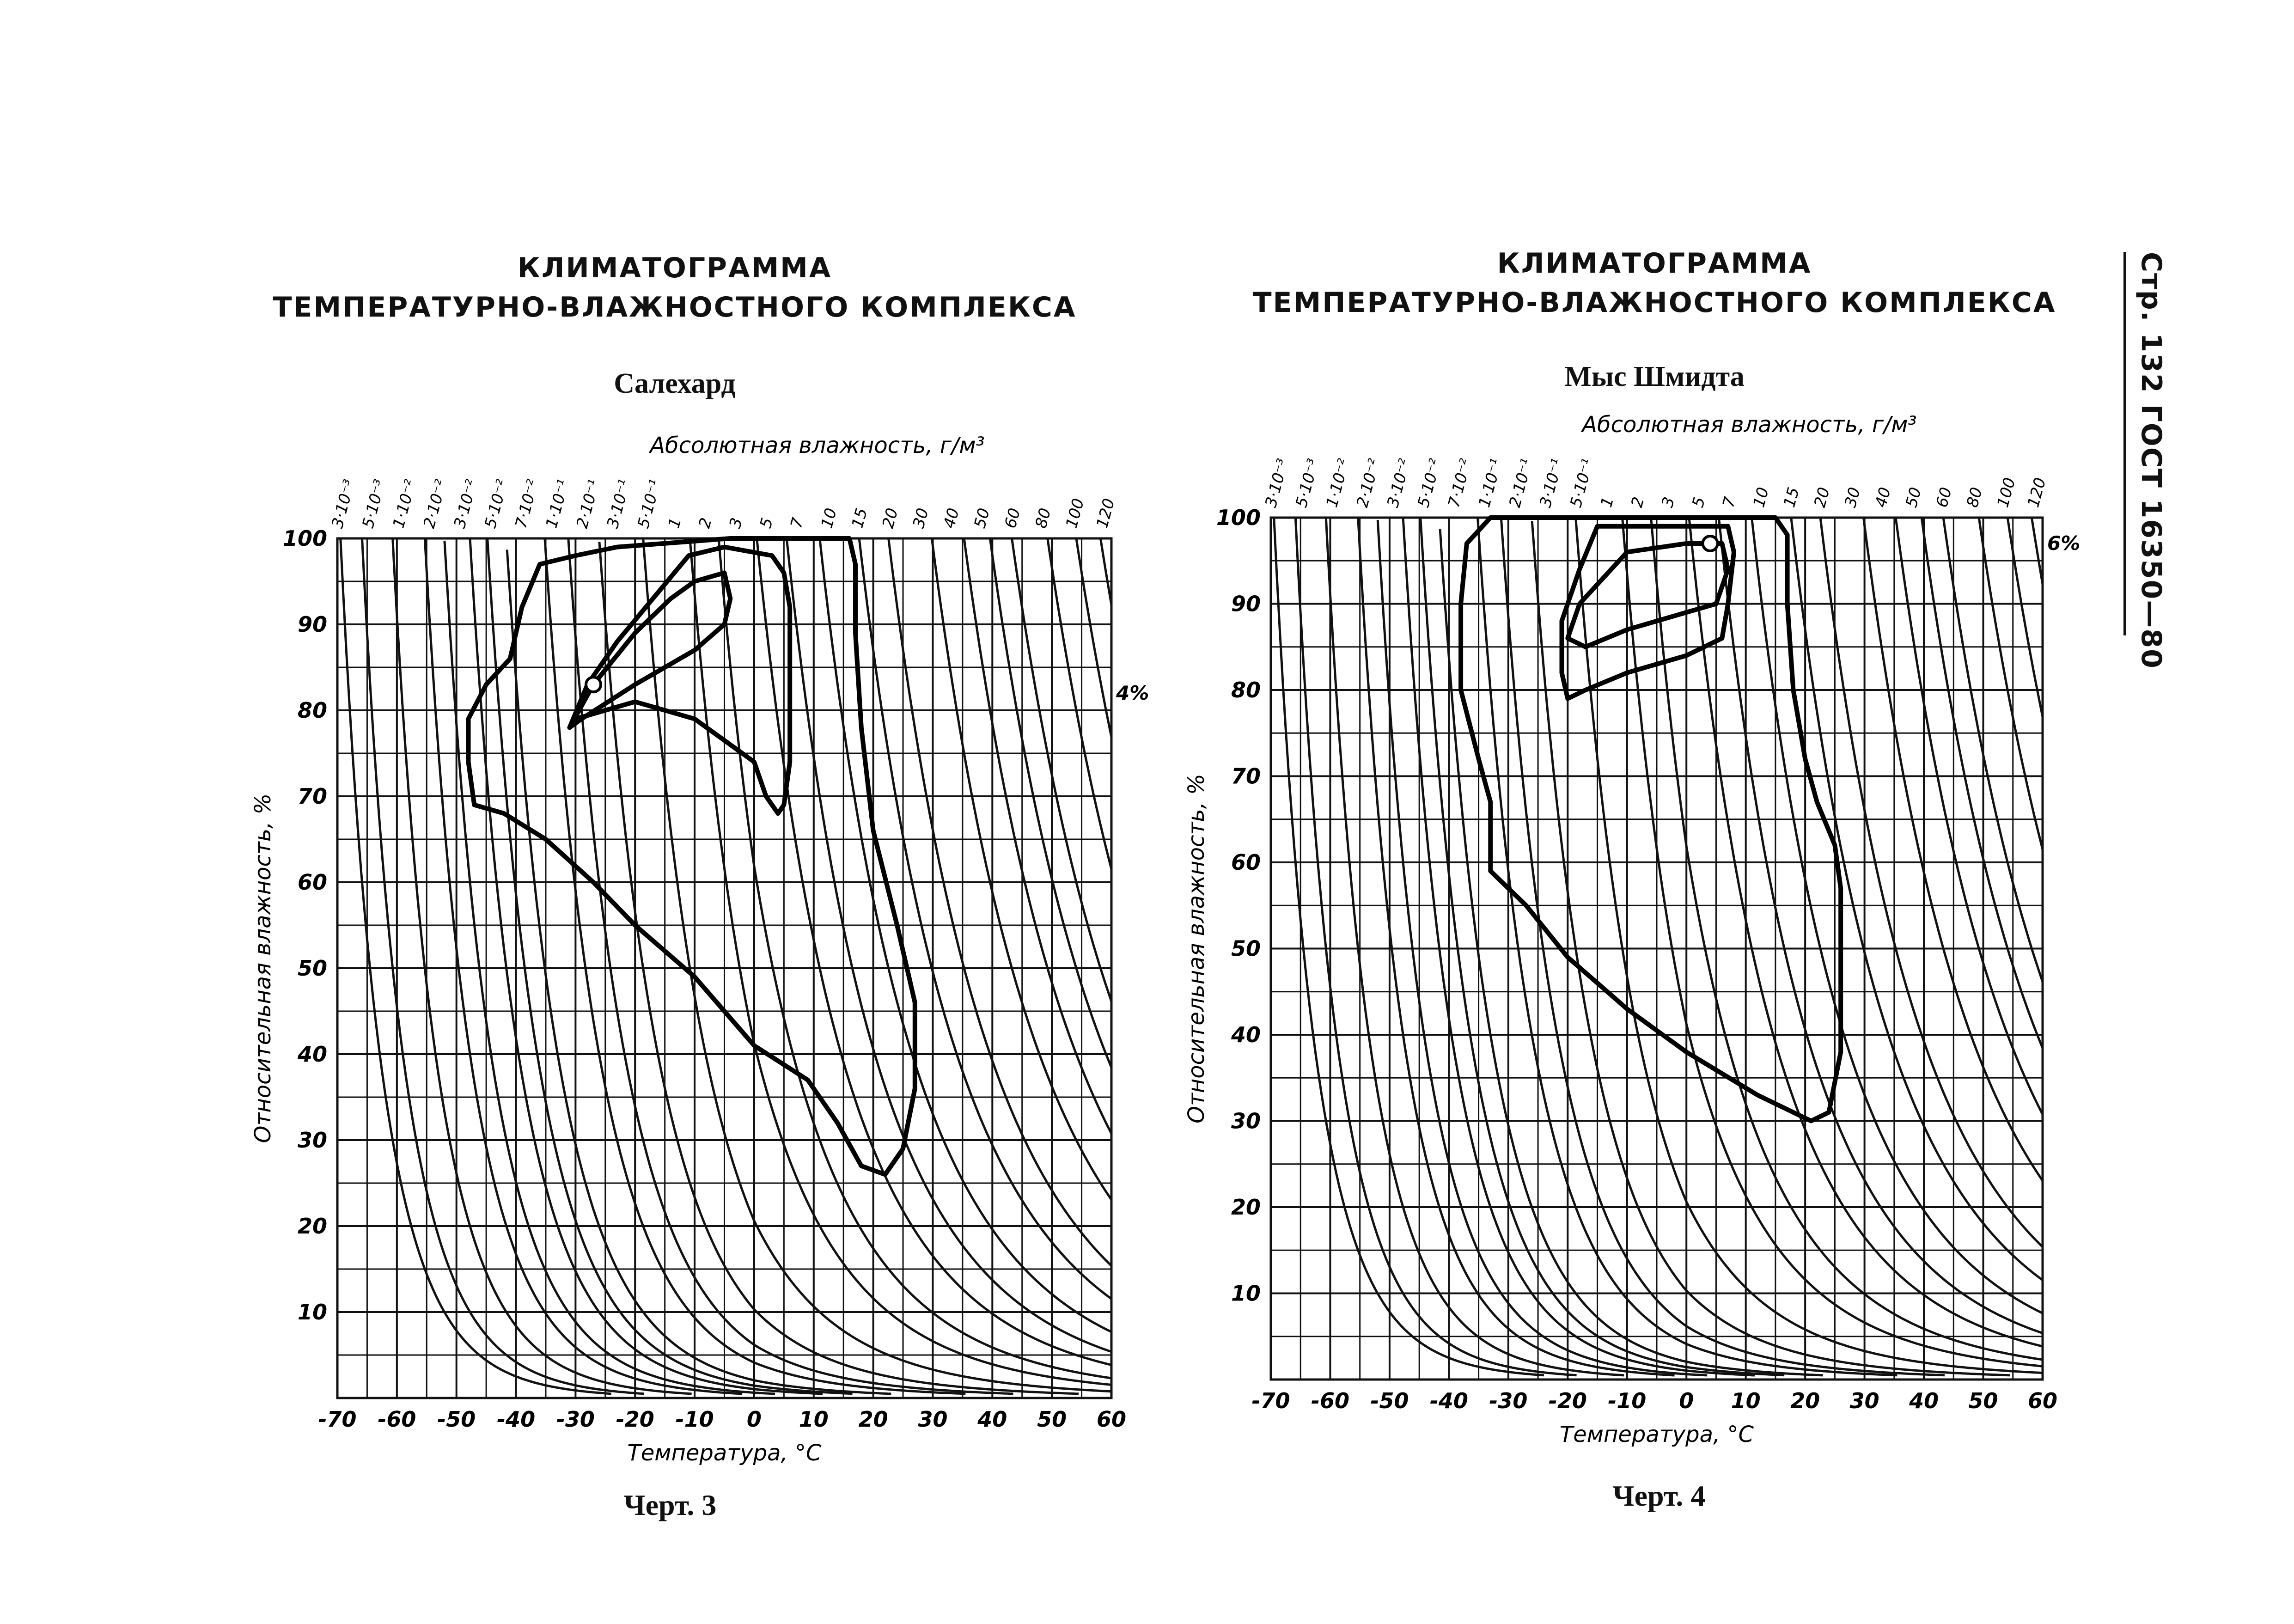 The width and height of the screenshot is (2294, 1624). What do you see at coordinates (527, 503) in the screenshot?
I see `absolute-humidity-tick-label: 7·10⁻²` at bounding box center [527, 503].